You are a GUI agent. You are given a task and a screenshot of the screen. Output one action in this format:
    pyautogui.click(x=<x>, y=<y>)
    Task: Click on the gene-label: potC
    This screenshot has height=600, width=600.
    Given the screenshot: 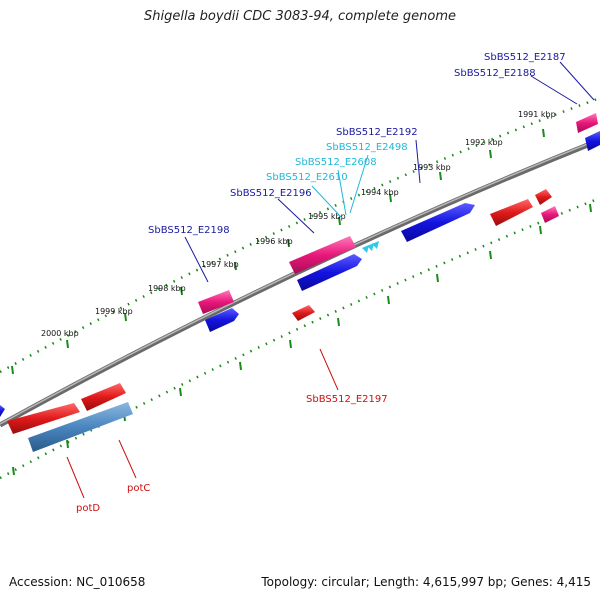 What is the action you would take?
    pyautogui.click(x=138, y=488)
    